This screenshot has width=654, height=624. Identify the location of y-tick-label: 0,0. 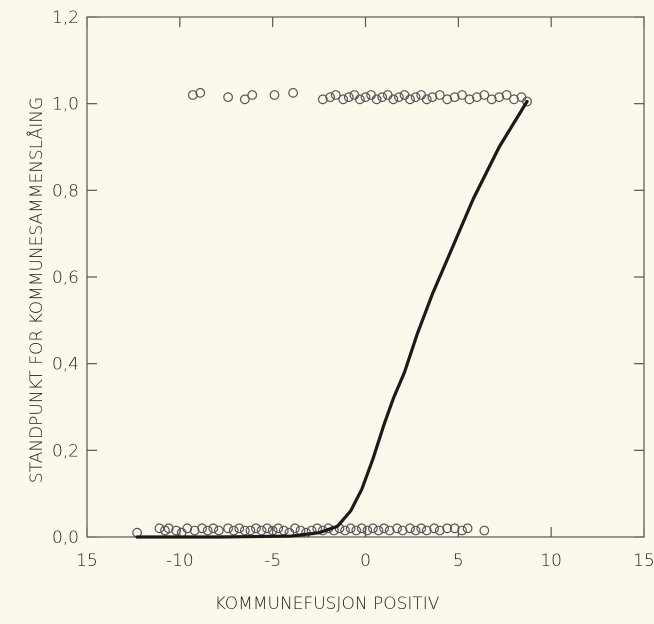
(65, 538).